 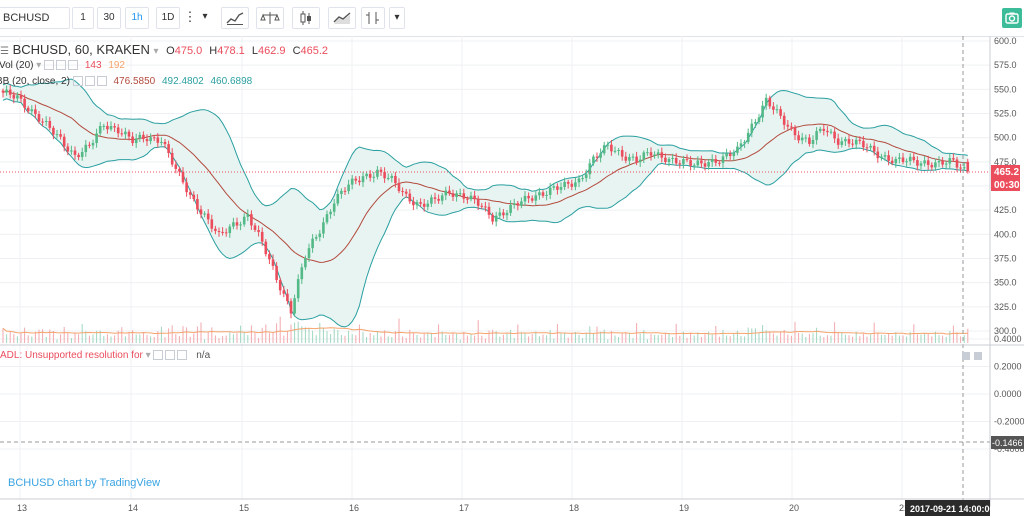 What do you see at coordinates (397, 18) in the screenshot?
I see `style-dropdown-icon: ▾` at bounding box center [397, 18].